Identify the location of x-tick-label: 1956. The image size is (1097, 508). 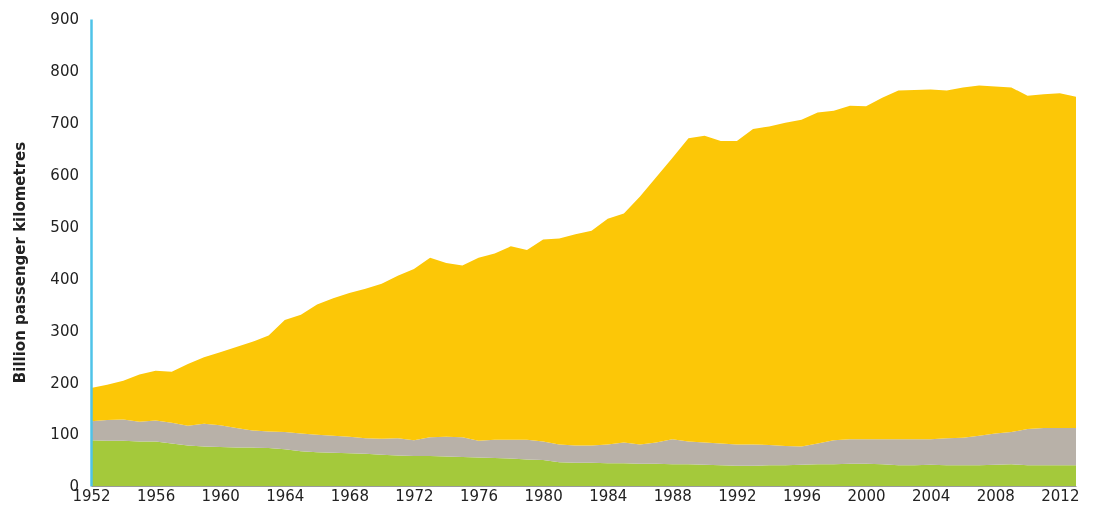
(156, 495).